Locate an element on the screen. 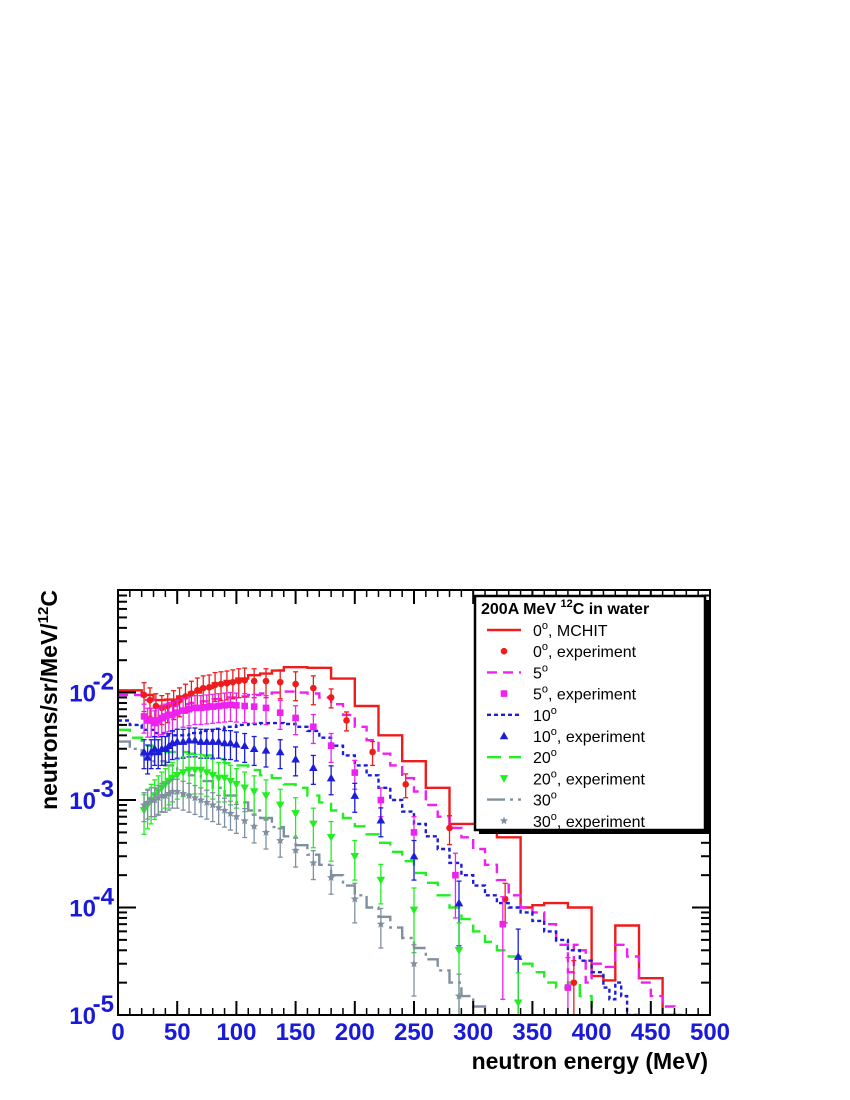 The image size is (850, 1100). legend-entry-label: 0o, MCHIT is located at coordinates (570, 630).